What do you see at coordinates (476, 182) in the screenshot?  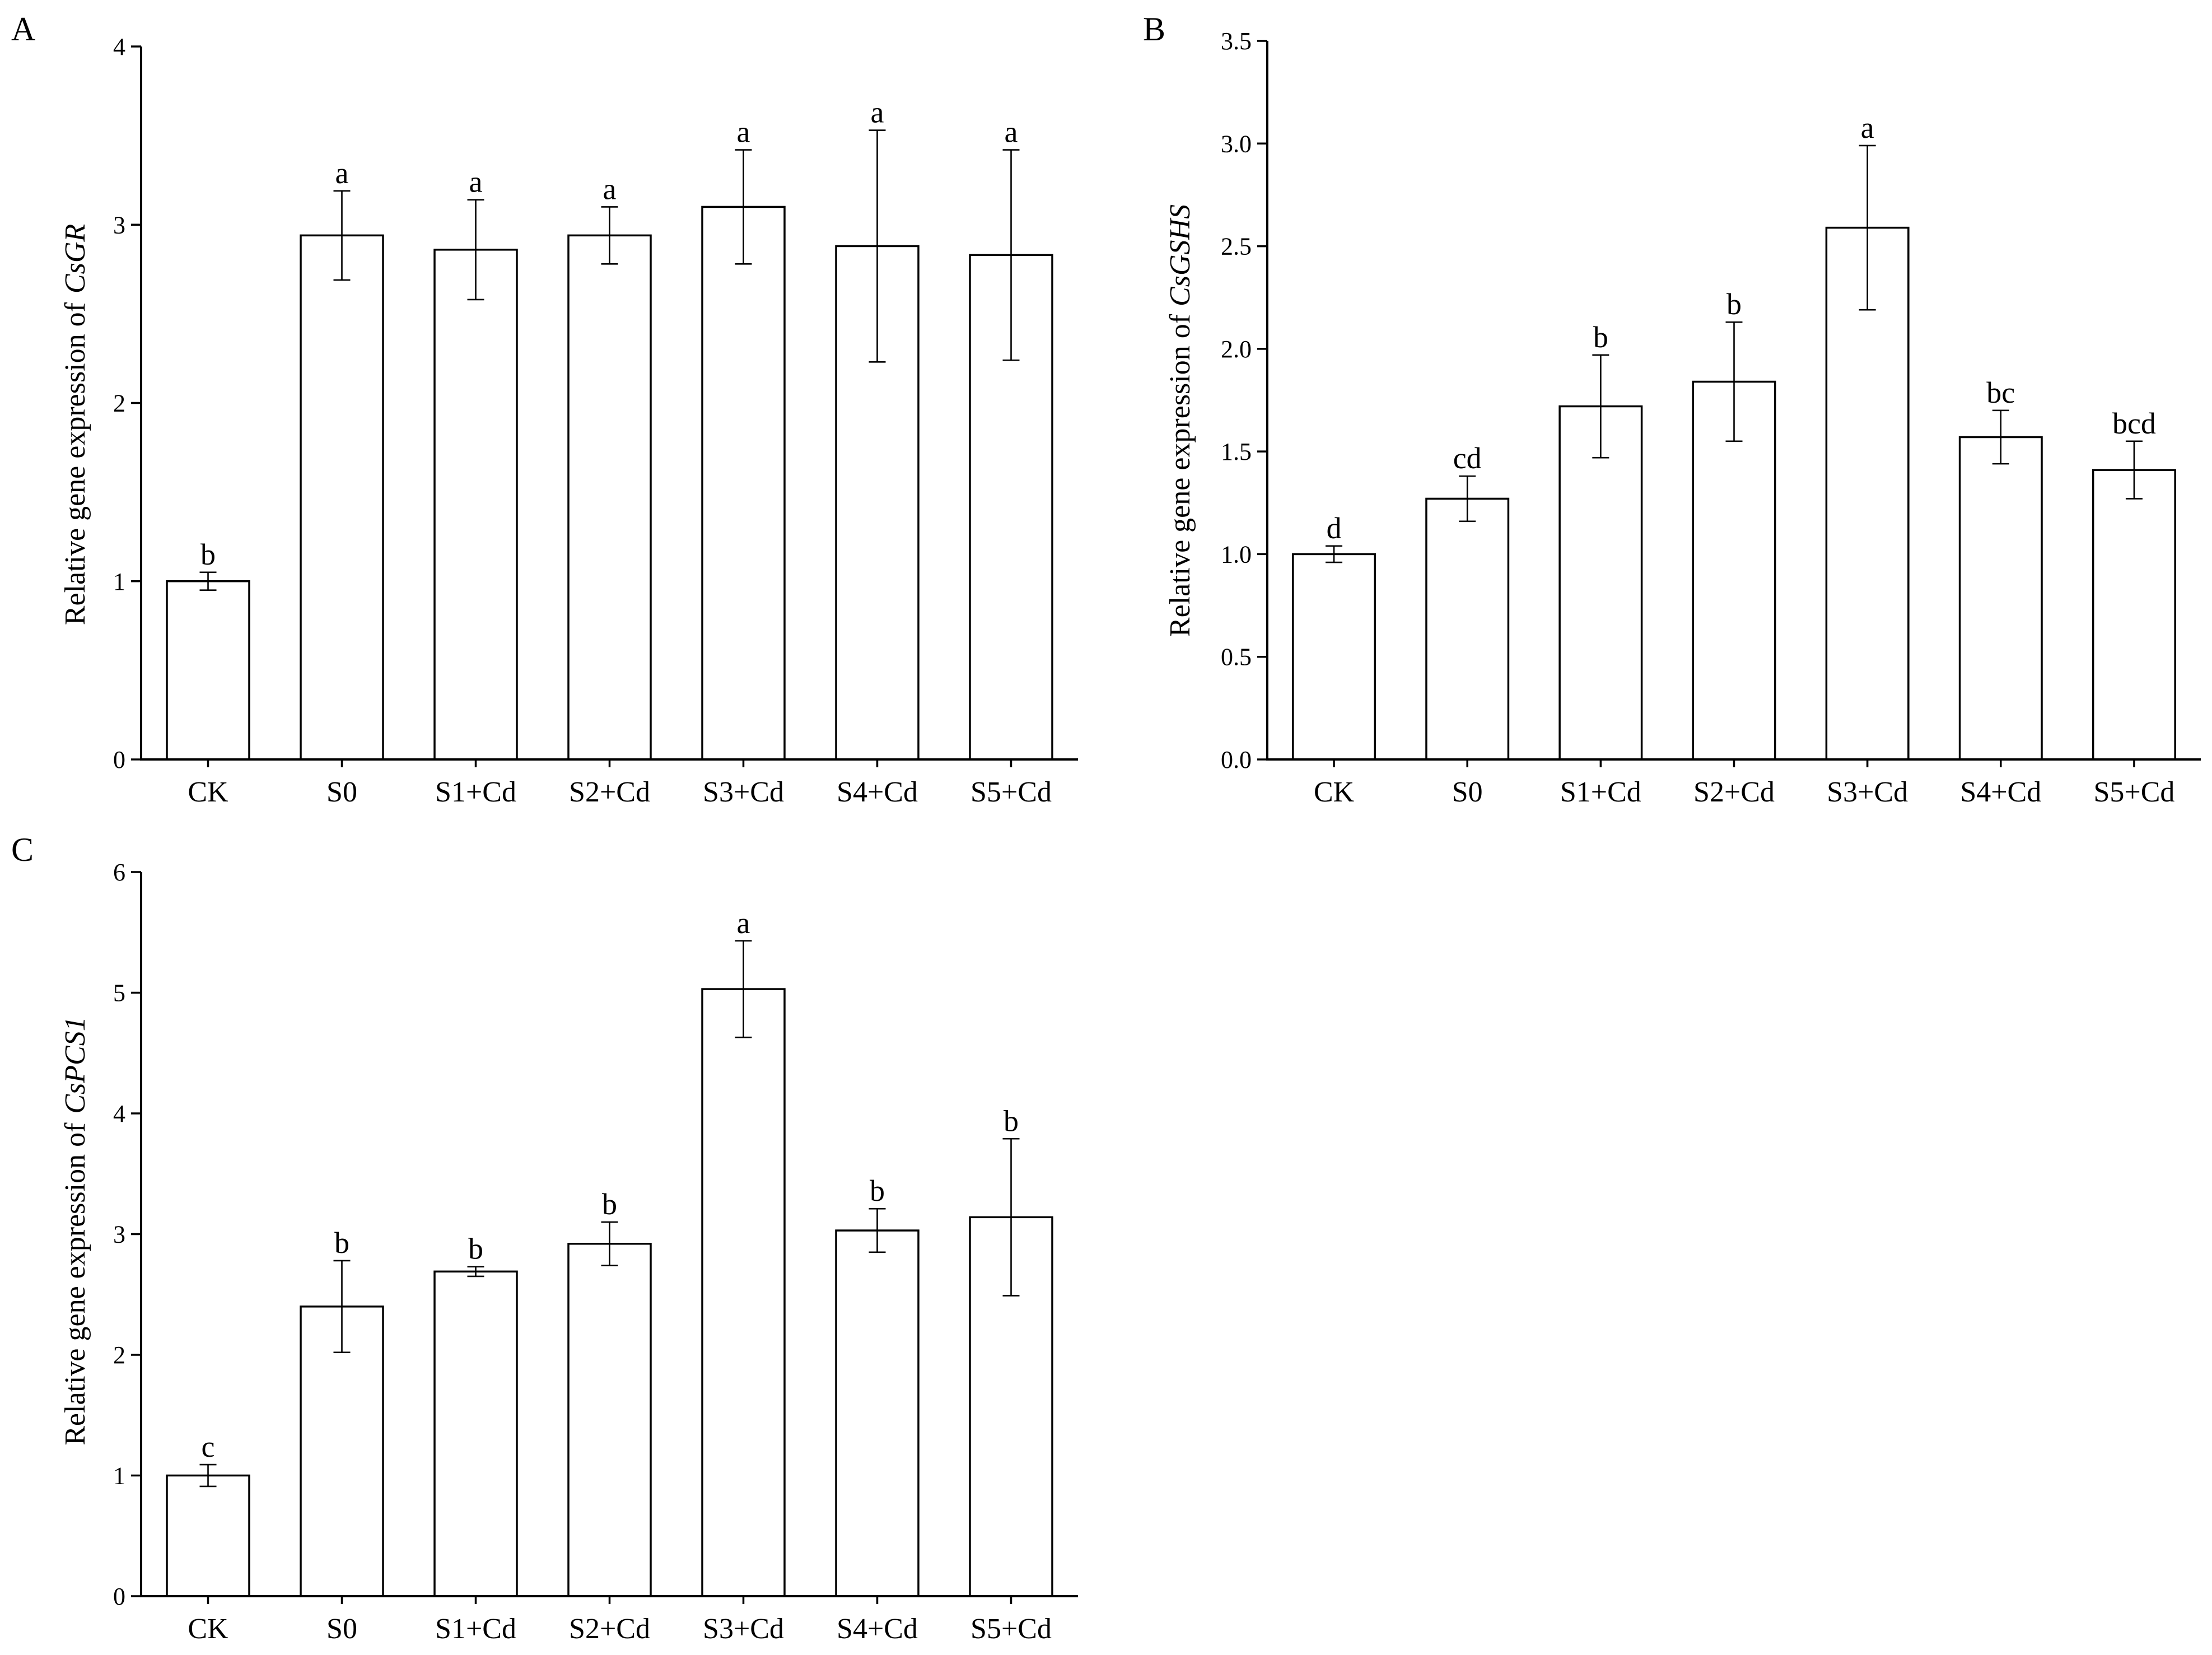 I see `significance-letter-a-s1-cd: a` at bounding box center [476, 182].